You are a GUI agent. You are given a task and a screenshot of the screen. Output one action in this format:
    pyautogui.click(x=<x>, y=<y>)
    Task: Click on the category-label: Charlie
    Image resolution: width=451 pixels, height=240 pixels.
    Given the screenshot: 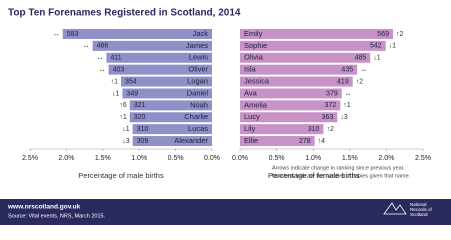 What is the action you would take?
    pyautogui.click(x=196, y=116)
    